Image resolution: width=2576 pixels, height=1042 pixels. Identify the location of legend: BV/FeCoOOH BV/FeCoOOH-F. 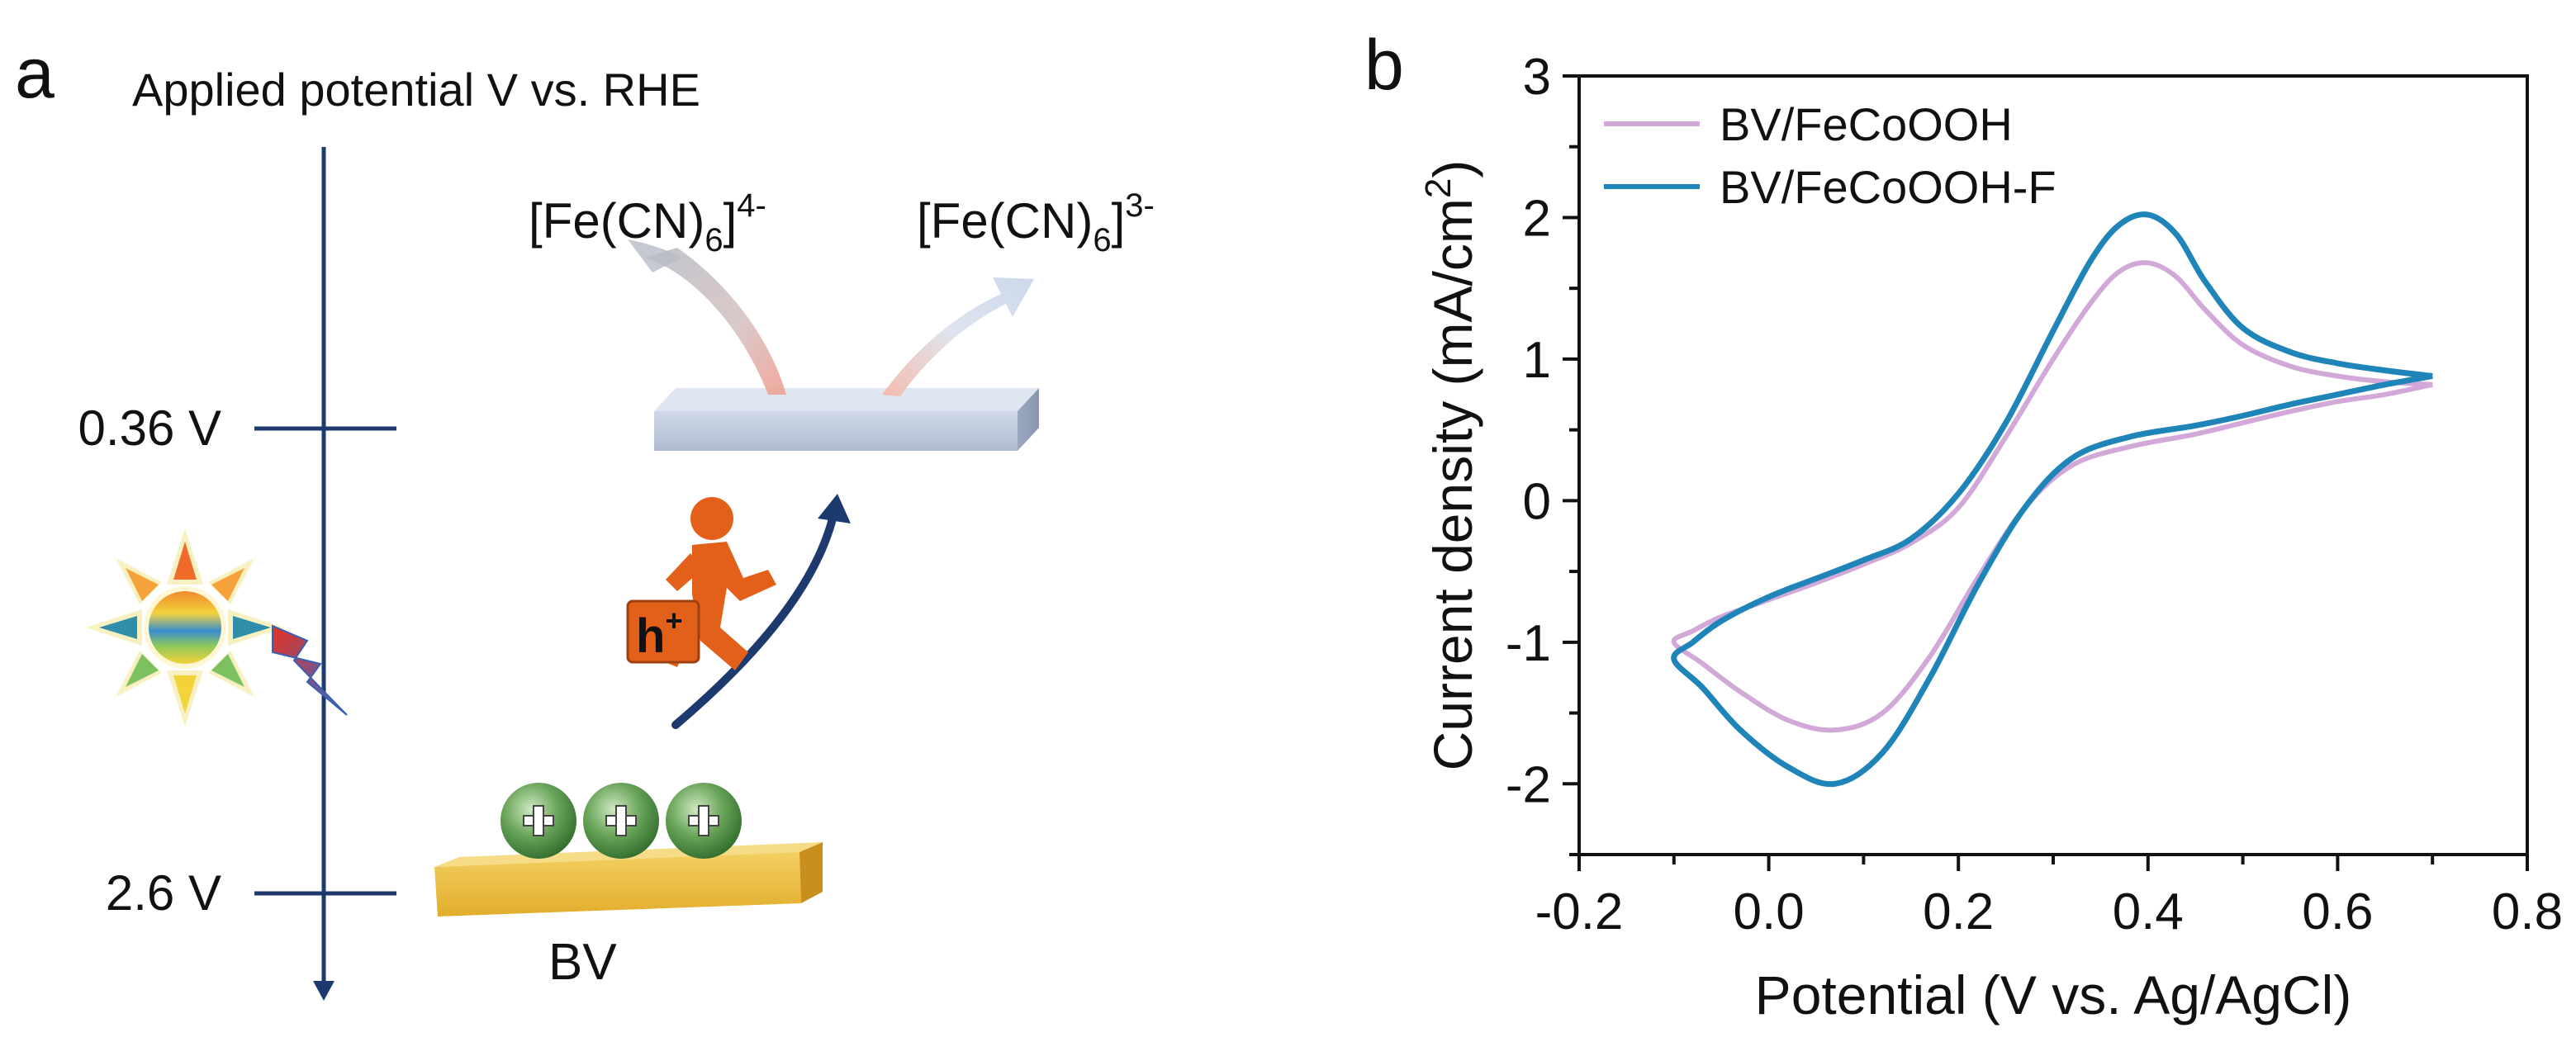
(1830, 155).